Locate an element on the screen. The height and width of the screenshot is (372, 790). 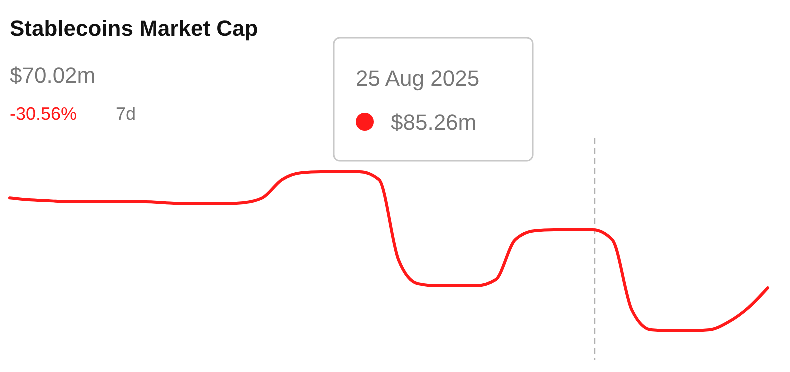
chart-subtitle: $70.02m is located at coordinates (53, 75).